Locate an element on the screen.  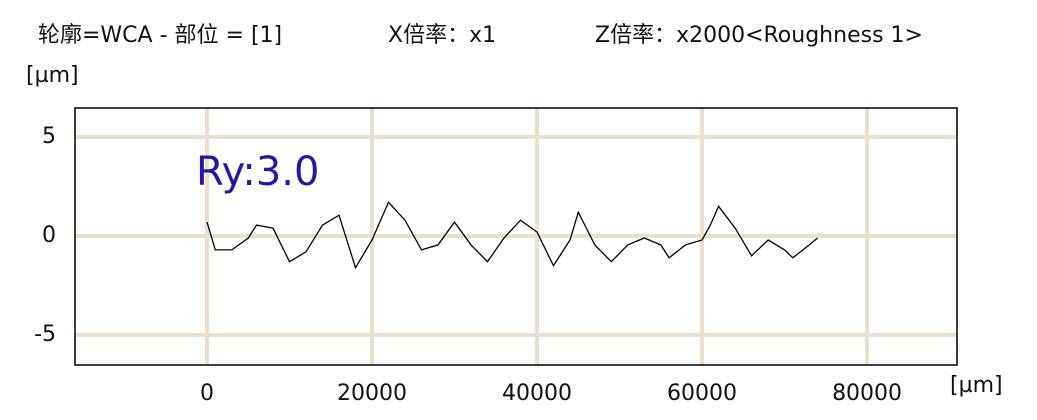
title-part: 轮廓=WCA - 部位 = [1] is located at coordinates (160, 35).